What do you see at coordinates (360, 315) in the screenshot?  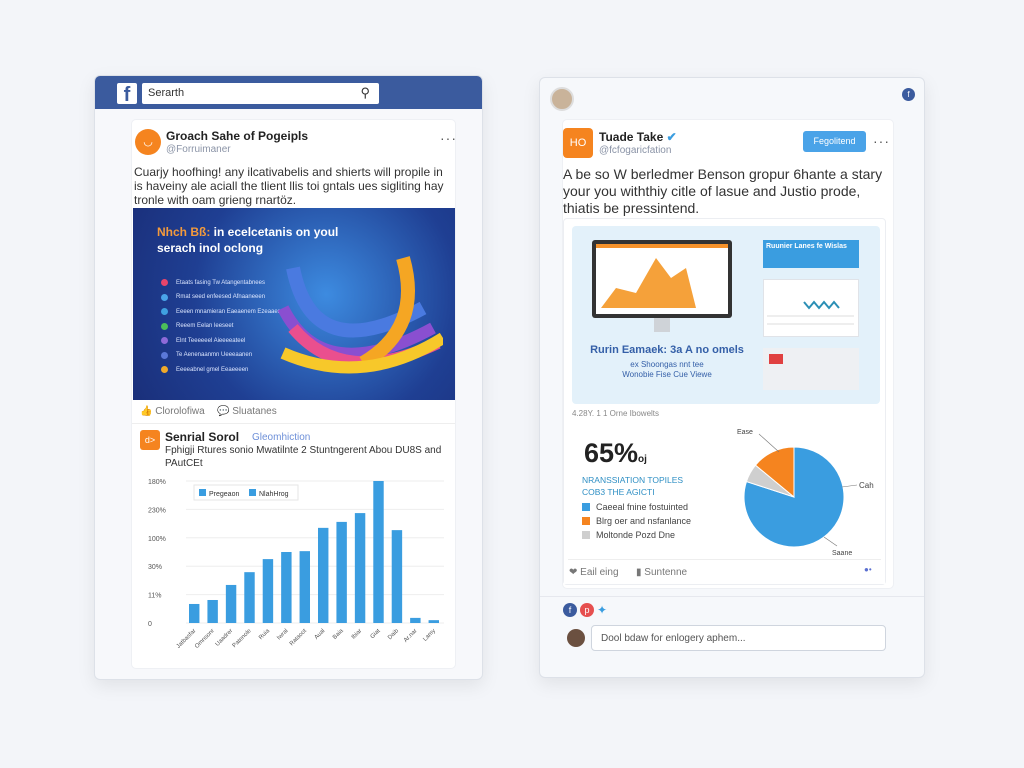 I see `hero-3d-arcs` at bounding box center [360, 315].